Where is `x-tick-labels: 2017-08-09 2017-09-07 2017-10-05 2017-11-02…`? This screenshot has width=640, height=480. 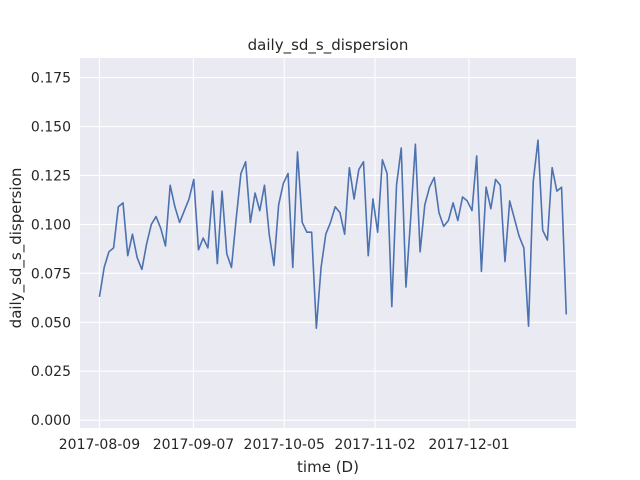 x-tick-labels: 2017-08-09 2017-09-07 2017-10-05 2017-11-02… is located at coordinates (284, 445).